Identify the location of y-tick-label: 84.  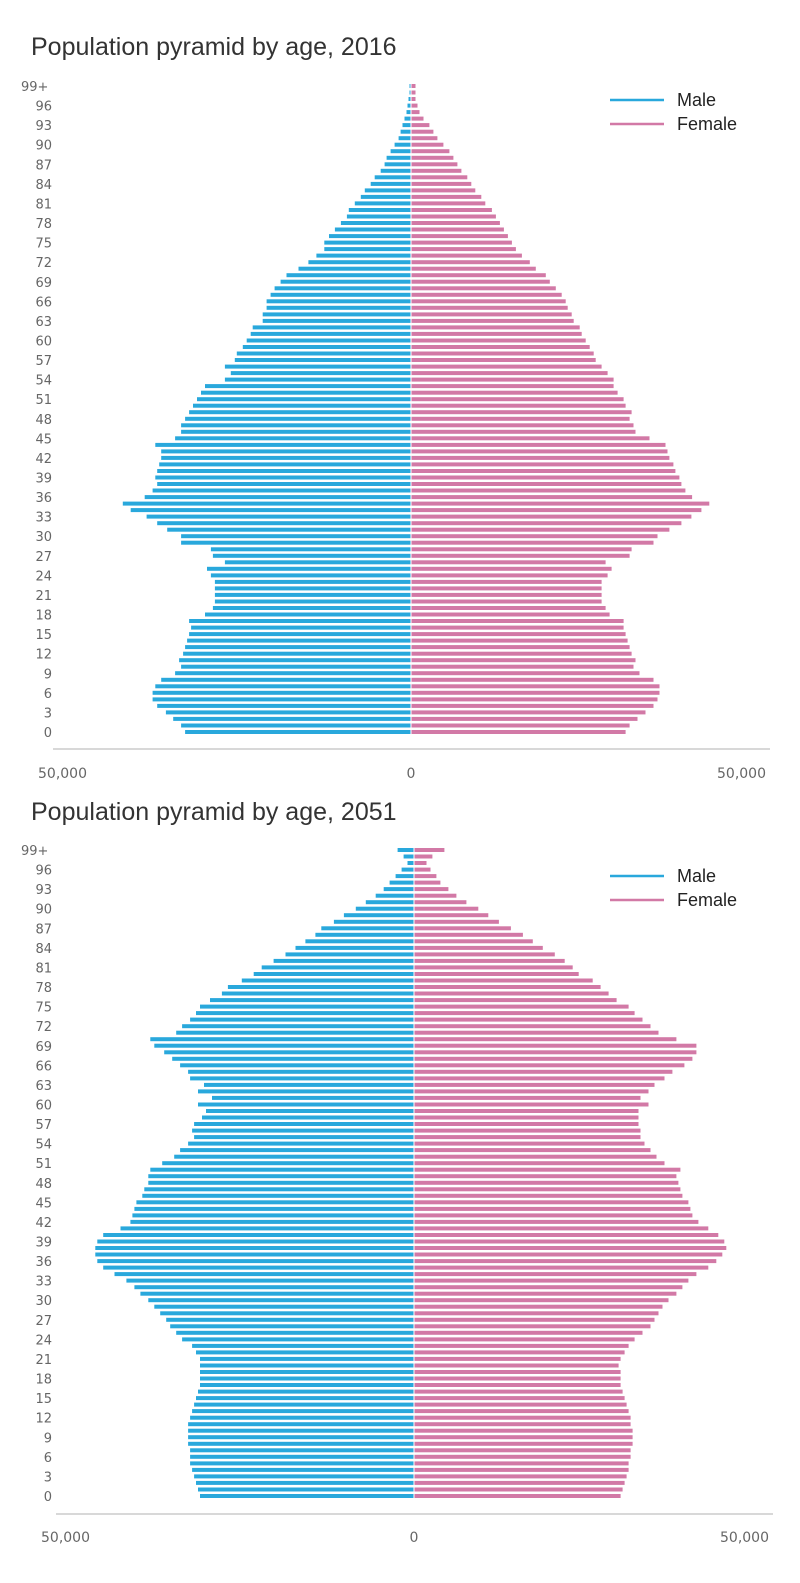
(43, 185).